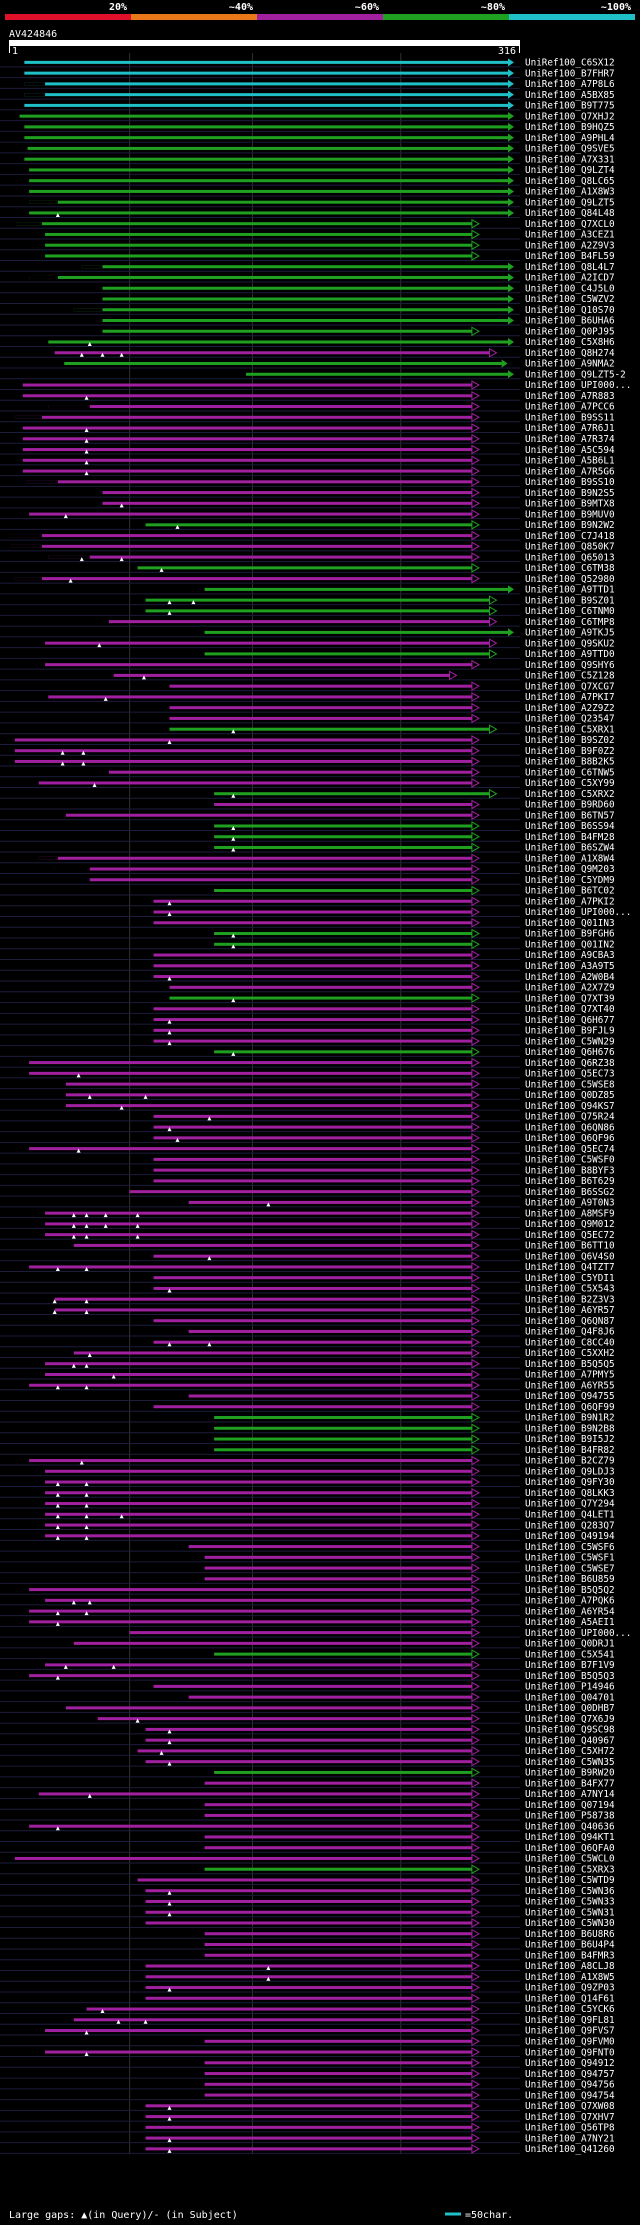 This screenshot has width=640, height=2225. What do you see at coordinates (570, 1859) in the screenshot?
I see `hit-label: UniRef100_C5WCL0` at bounding box center [570, 1859].